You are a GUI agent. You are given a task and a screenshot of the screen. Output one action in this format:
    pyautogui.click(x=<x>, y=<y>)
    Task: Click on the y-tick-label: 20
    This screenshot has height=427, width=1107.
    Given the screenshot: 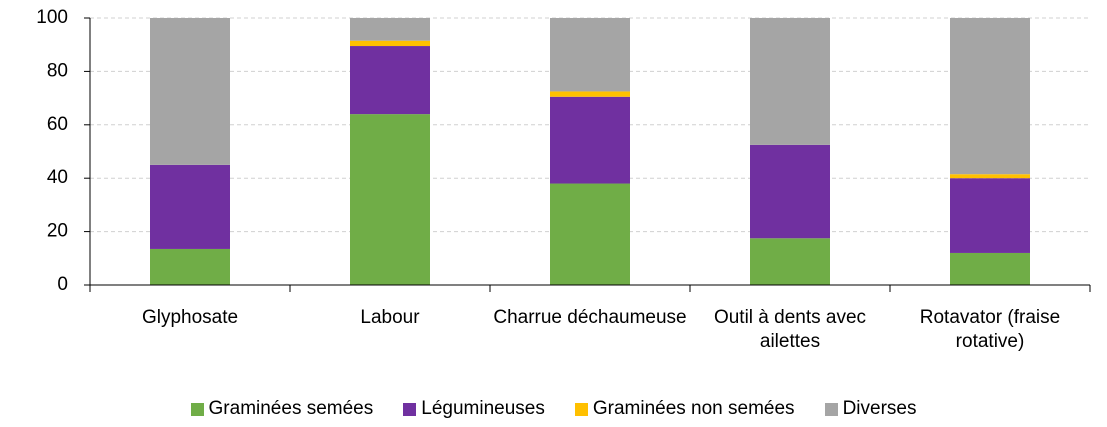 What is the action you would take?
    pyautogui.click(x=57, y=231)
    